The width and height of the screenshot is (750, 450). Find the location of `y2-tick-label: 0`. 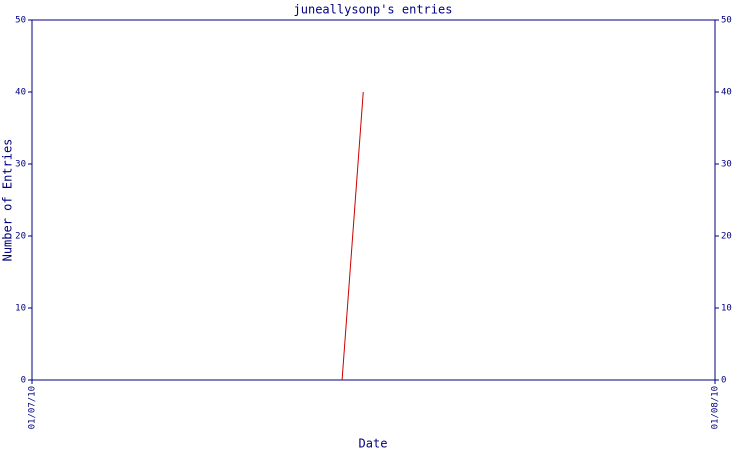

y2-tick-label: 0 is located at coordinates (723, 381).